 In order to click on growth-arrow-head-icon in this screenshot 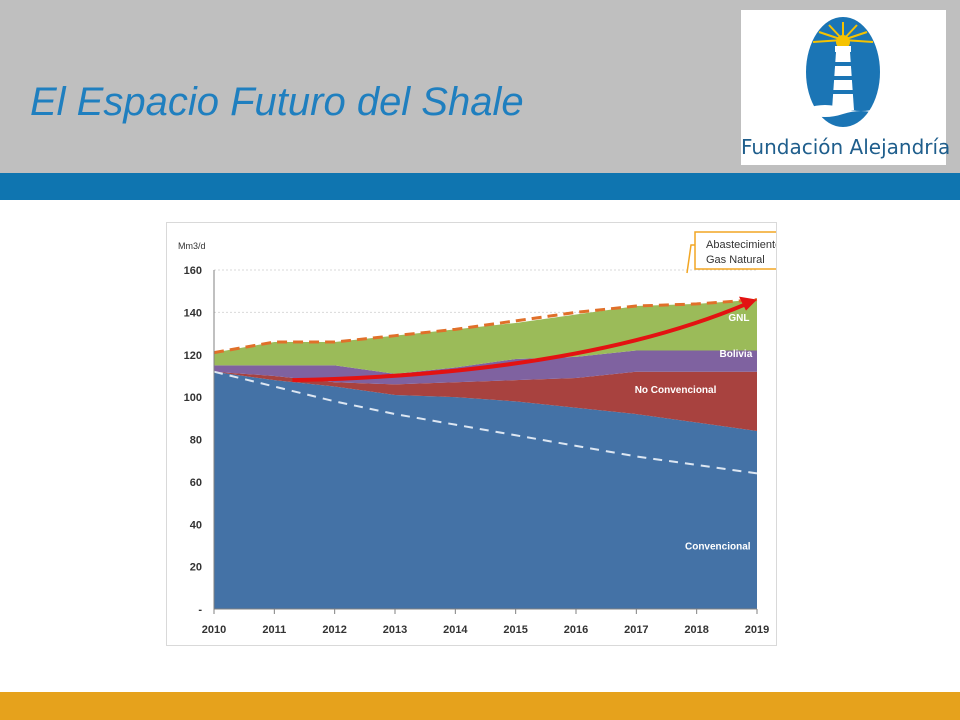, I will do `click(748, 303)`.